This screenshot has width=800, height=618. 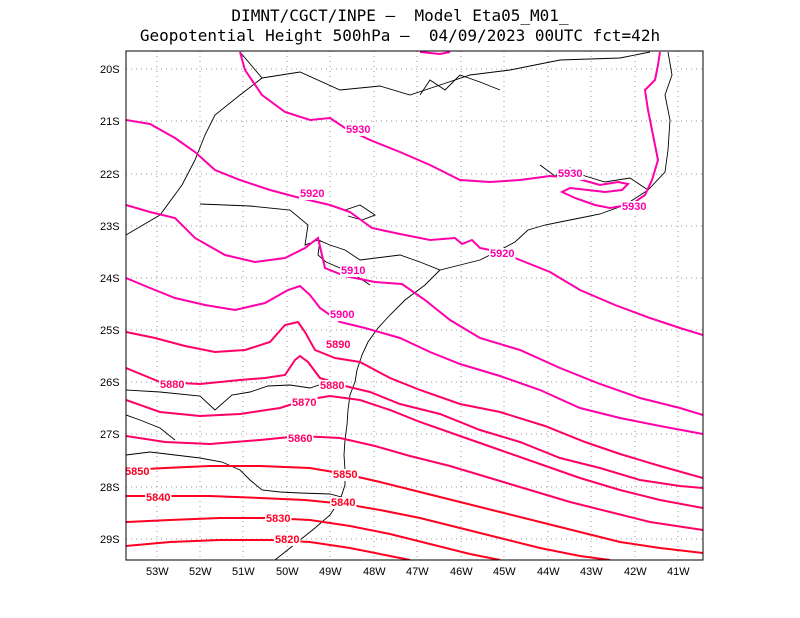 I want to click on contour-label: 5900, so click(x=342, y=315).